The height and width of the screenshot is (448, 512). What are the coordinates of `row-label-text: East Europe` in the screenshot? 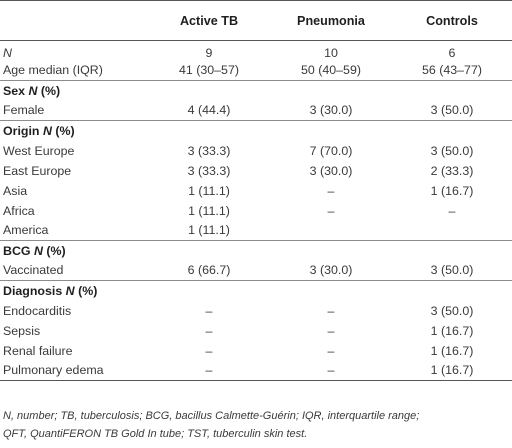 It's located at (37, 170).